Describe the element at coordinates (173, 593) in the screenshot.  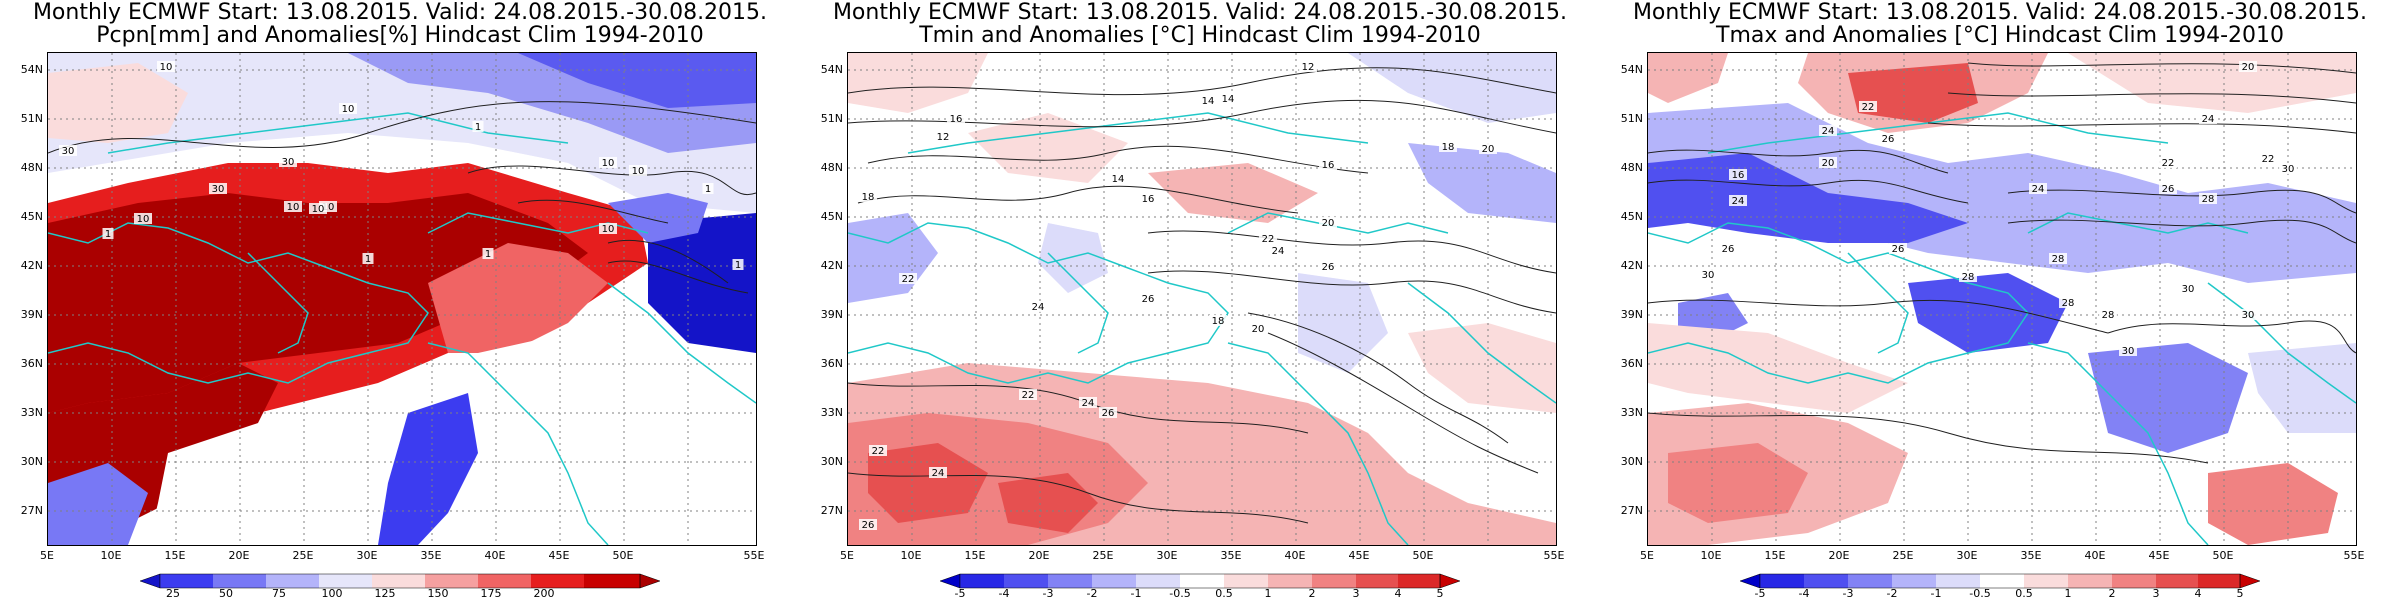
I see `colorbar-label: 25` at that location.